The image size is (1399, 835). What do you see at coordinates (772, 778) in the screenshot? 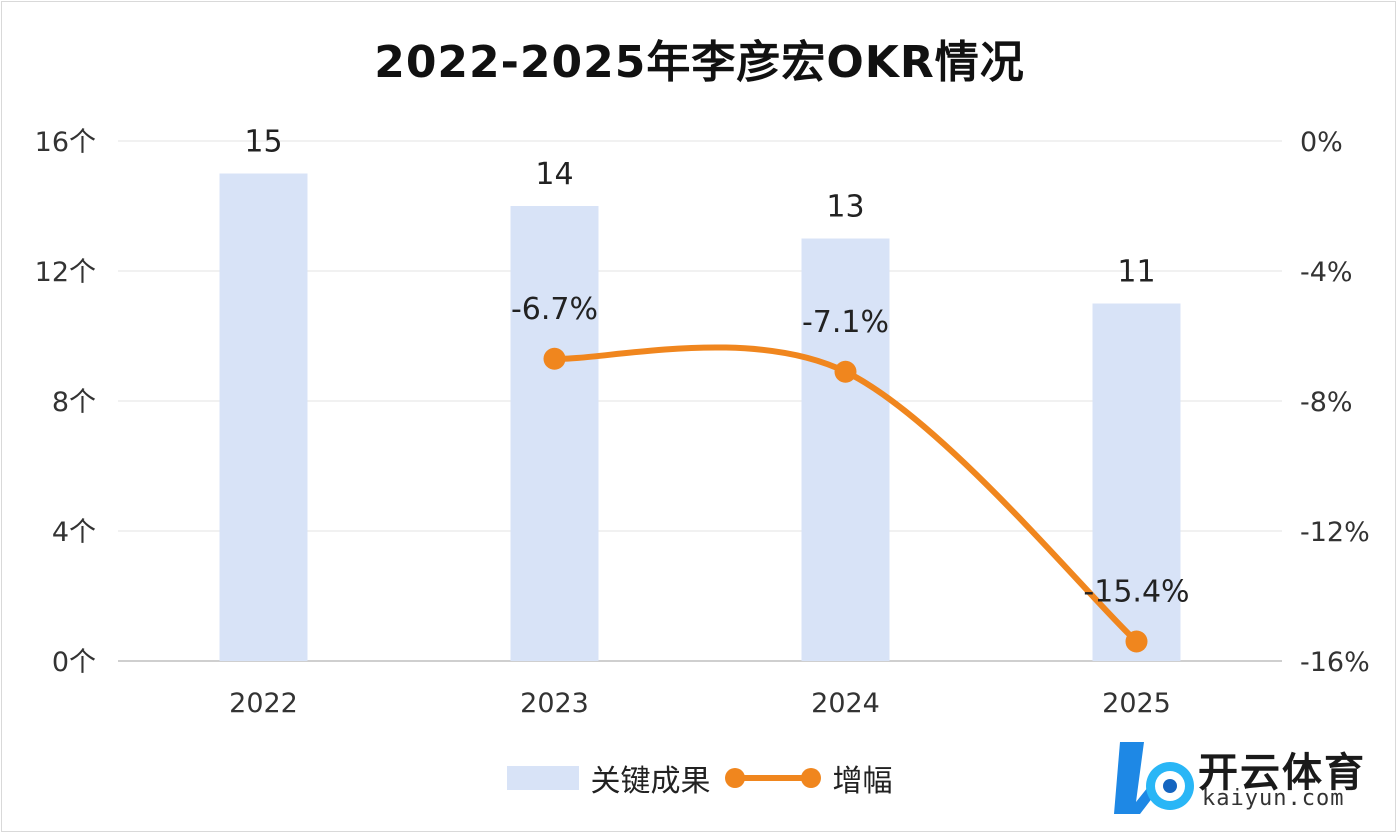
I see `legend-line-swatch` at bounding box center [772, 778].